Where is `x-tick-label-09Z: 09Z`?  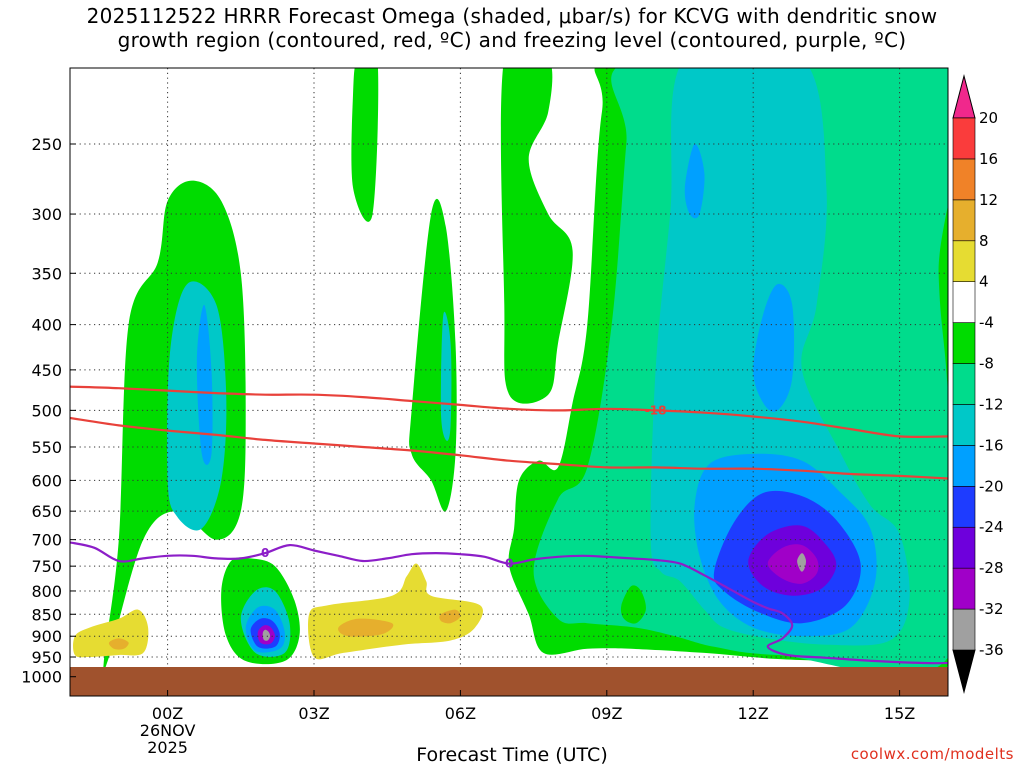 x-tick-label-09Z: 09Z is located at coordinates (606, 713).